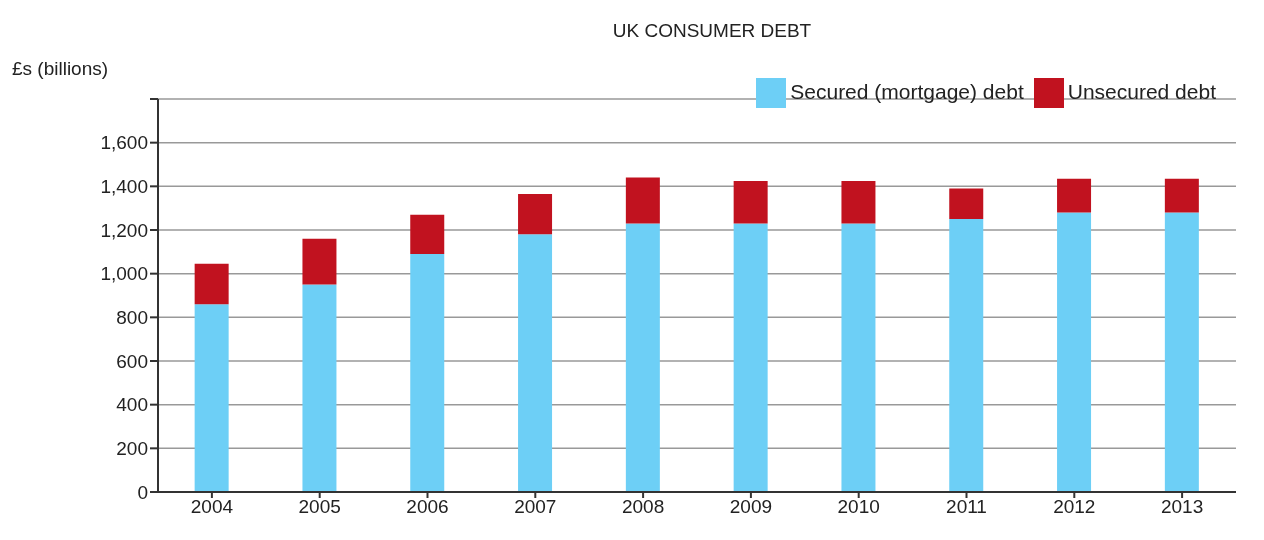 The image size is (1264, 540). Describe the element at coordinates (124, 230) in the screenshot. I see `y-tick-label: 1,200` at that location.